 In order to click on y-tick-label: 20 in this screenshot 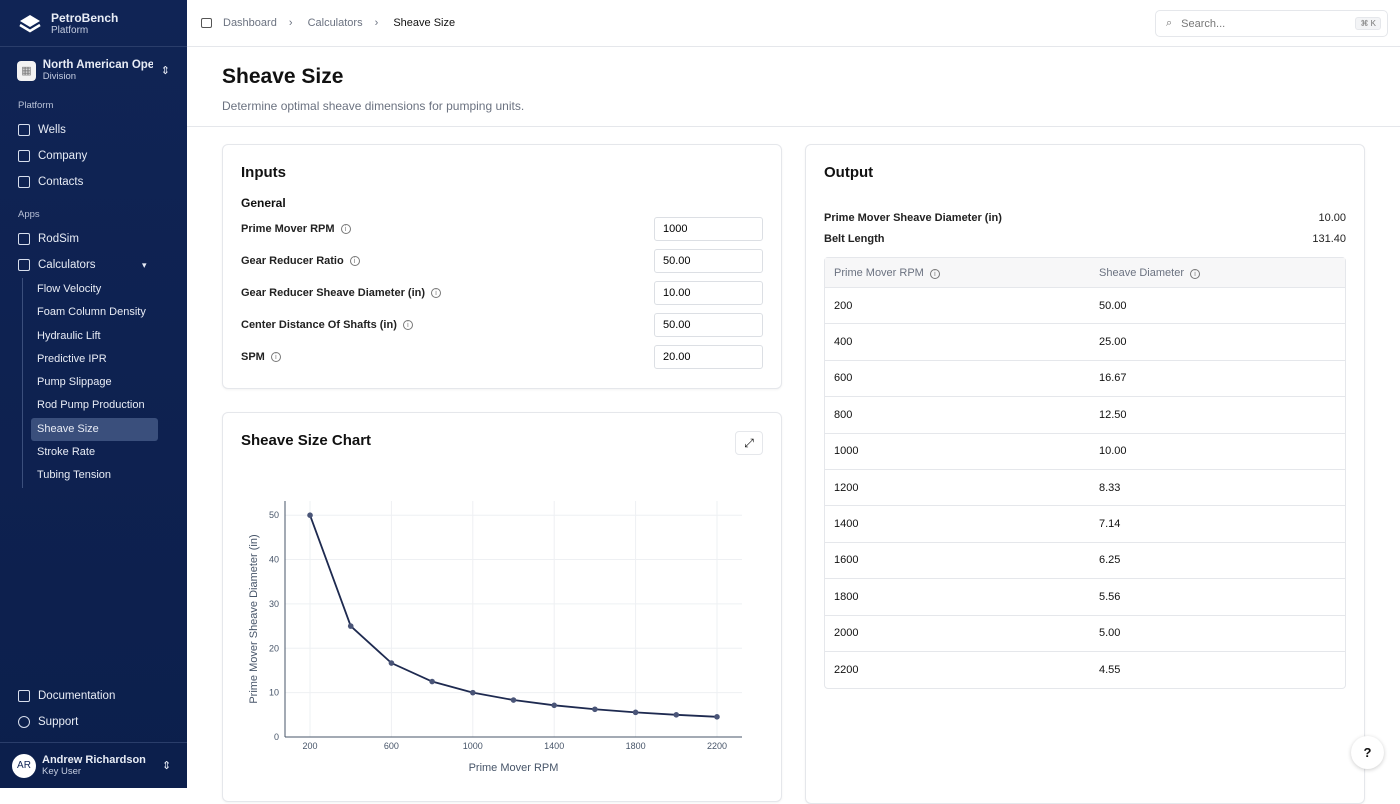, I will do `click(274, 648)`.